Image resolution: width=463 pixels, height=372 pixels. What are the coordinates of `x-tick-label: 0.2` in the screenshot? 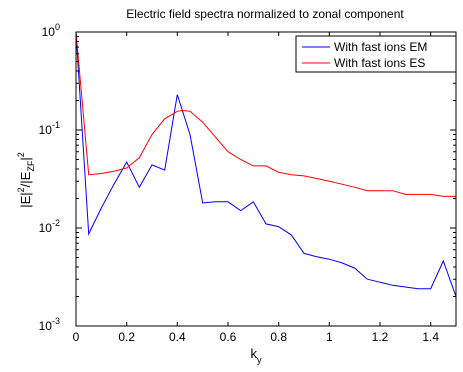 It's located at (126, 337).